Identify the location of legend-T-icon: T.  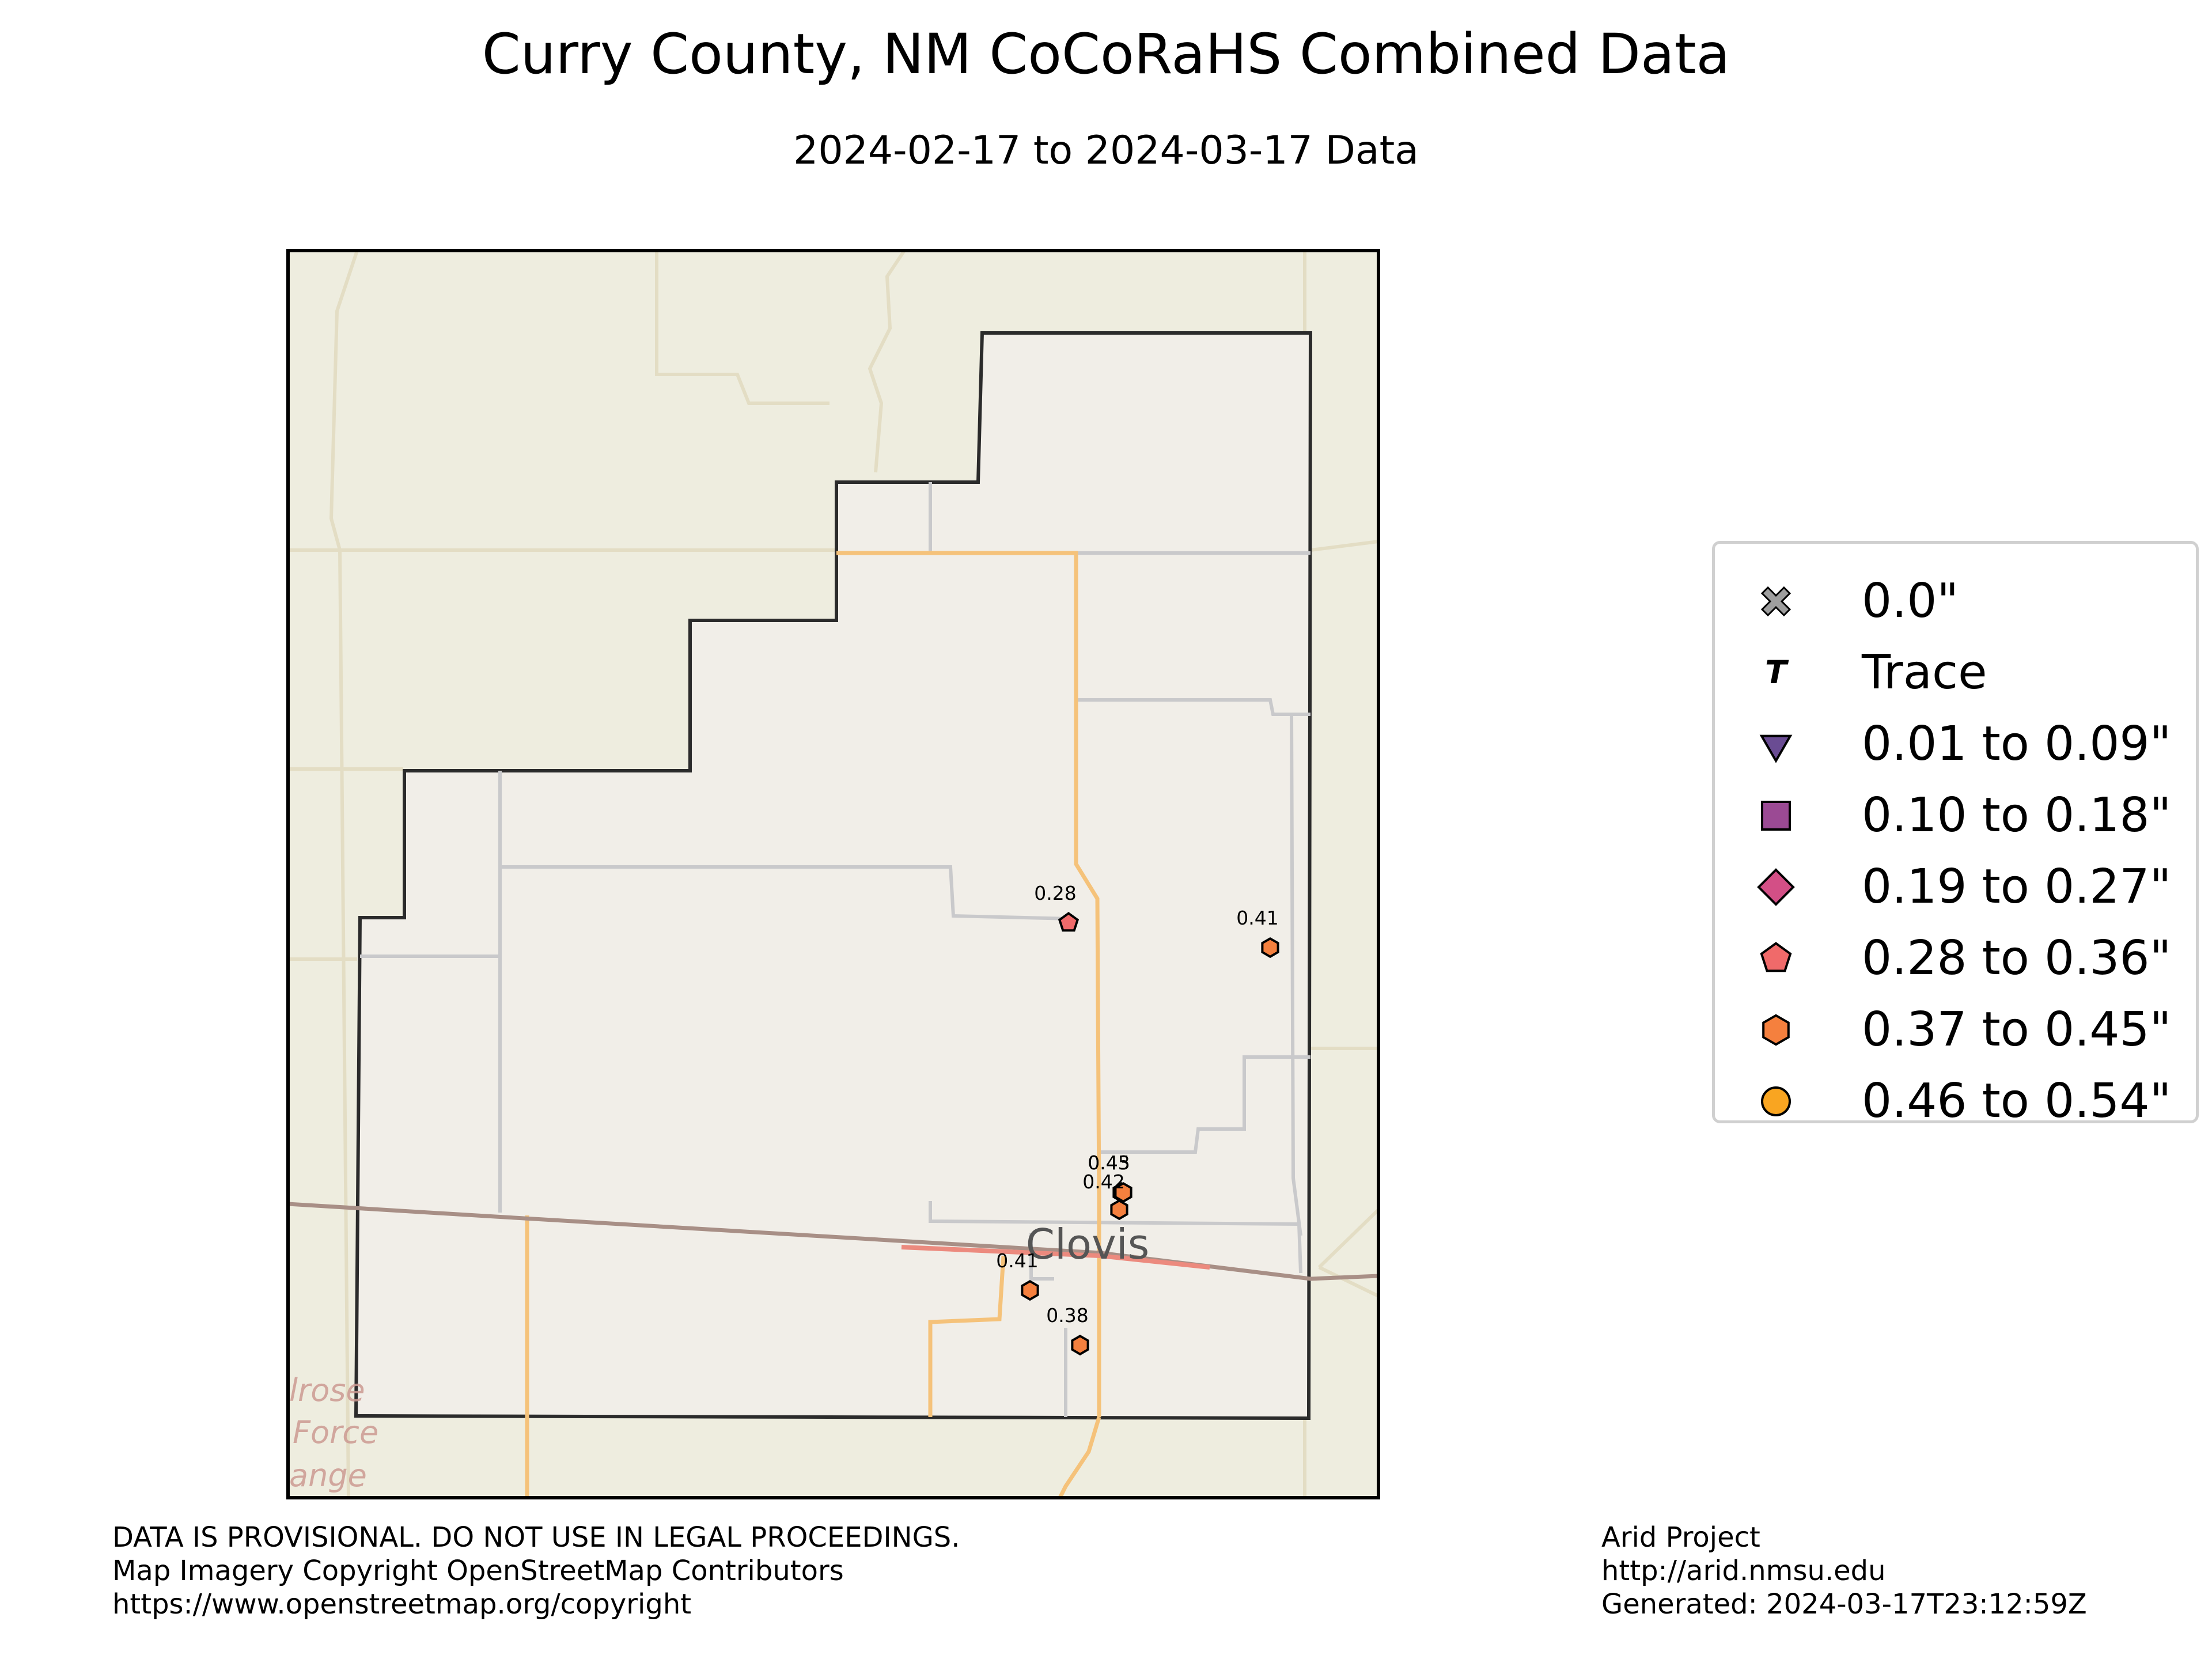
(1777, 672).